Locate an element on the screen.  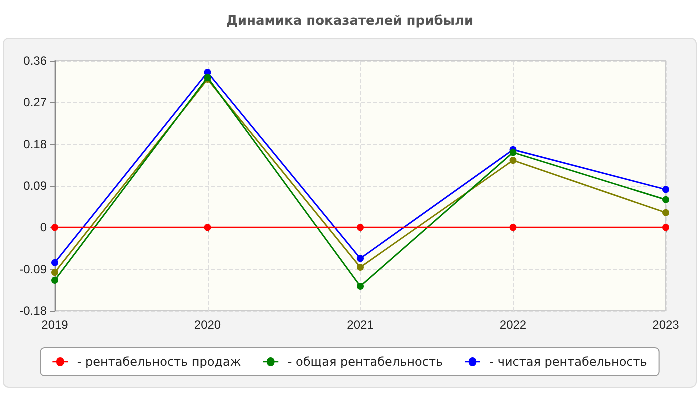
x-tick-label: 2020 is located at coordinates (208, 325).